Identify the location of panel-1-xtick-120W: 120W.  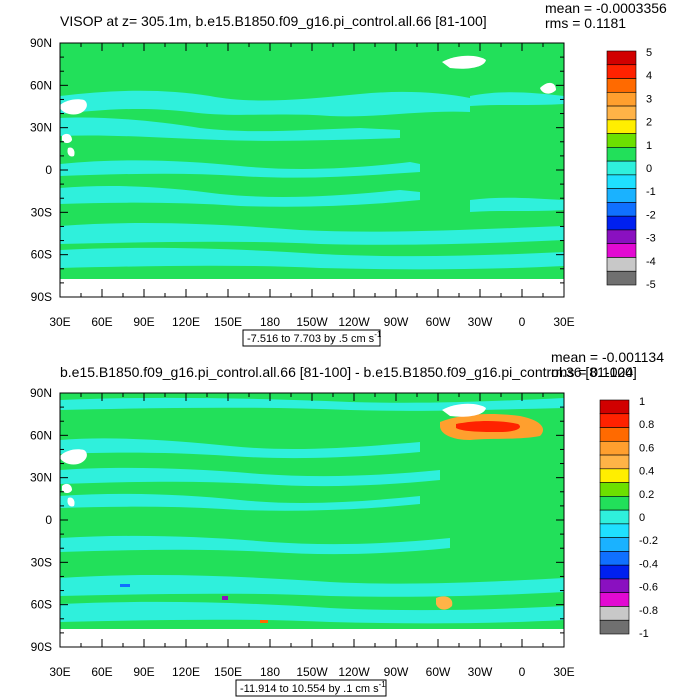
(354, 322).